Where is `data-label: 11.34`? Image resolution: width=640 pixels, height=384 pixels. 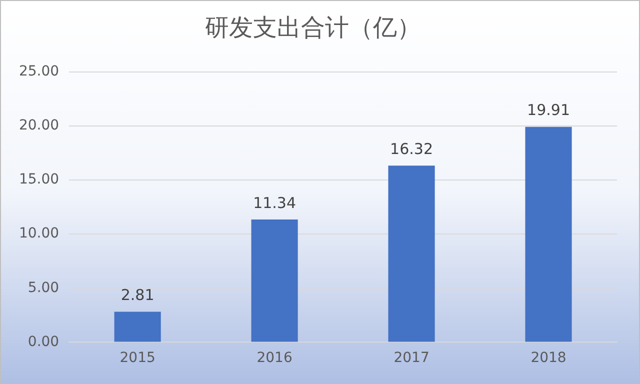
data-label: 11.34 is located at coordinates (274, 203).